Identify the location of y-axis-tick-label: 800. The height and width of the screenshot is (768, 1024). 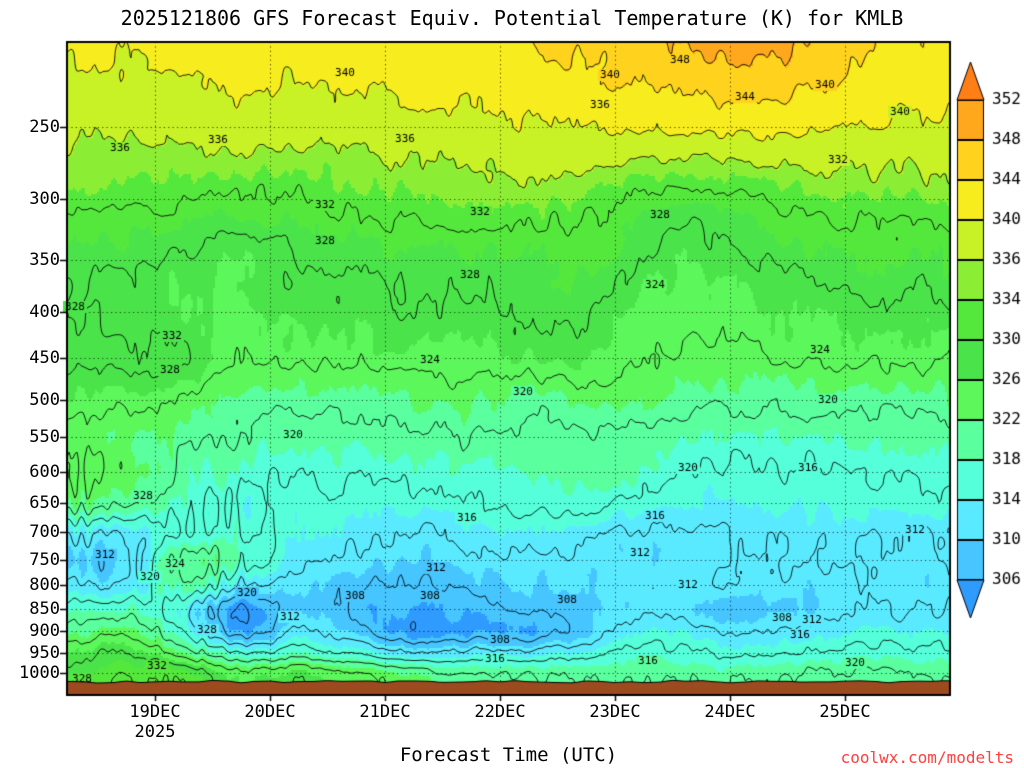
(44, 585).